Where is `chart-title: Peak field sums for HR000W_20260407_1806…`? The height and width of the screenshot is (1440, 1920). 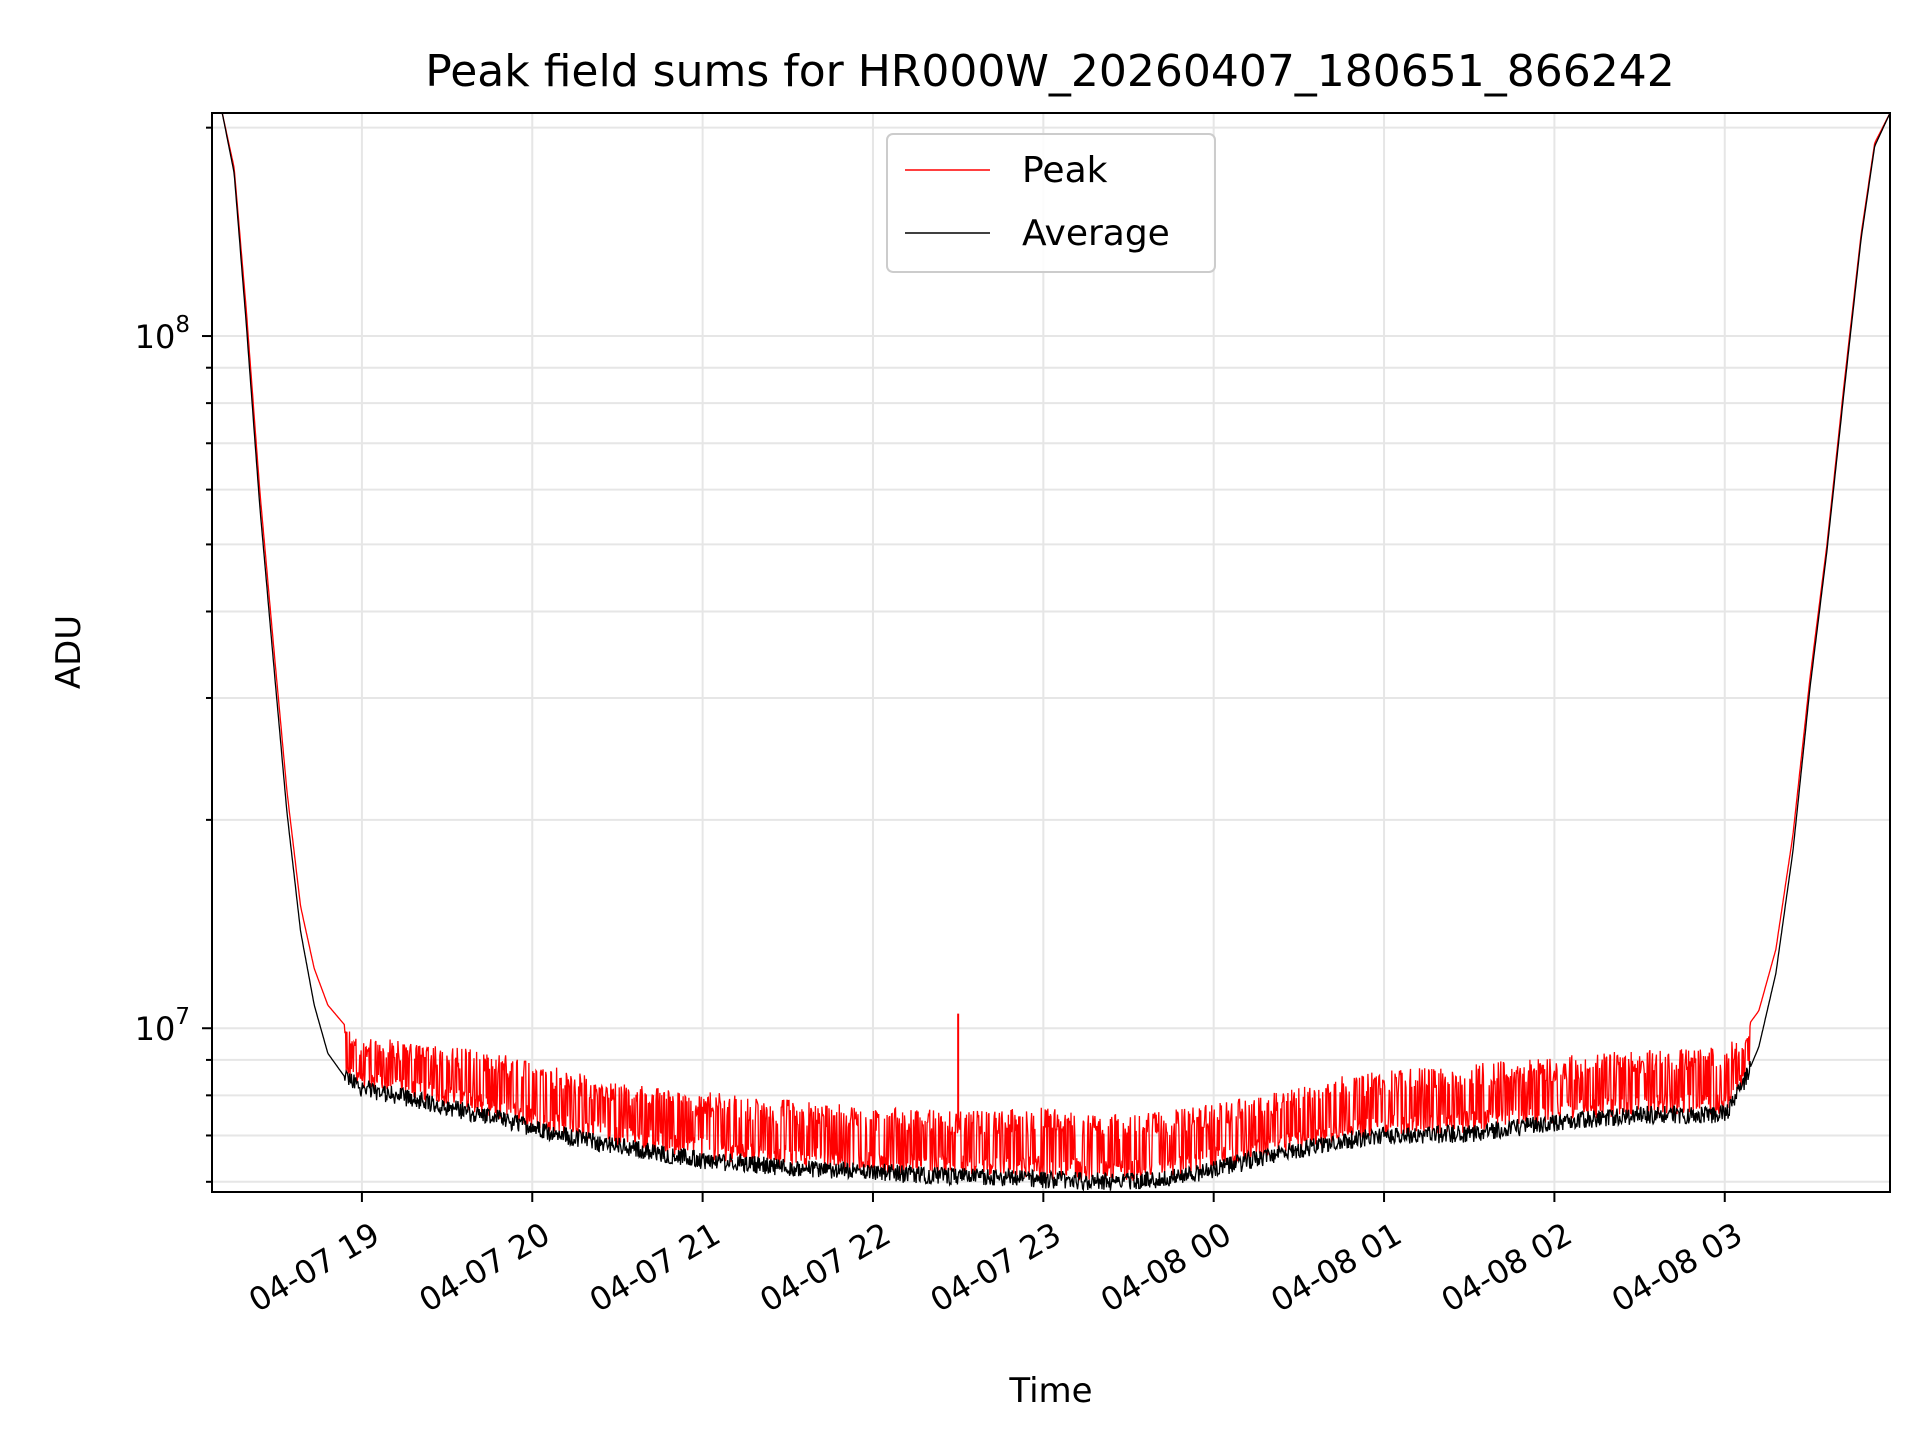 chart-title: Peak field sums for HR000W_20260407_1806… is located at coordinates (1050, 71).